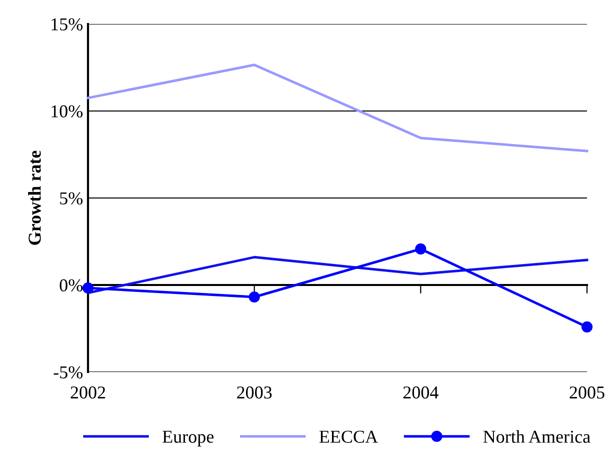 This screenshot has height=457, width=609. I want to click on x-tick-label: 2005, so click(587, 392).